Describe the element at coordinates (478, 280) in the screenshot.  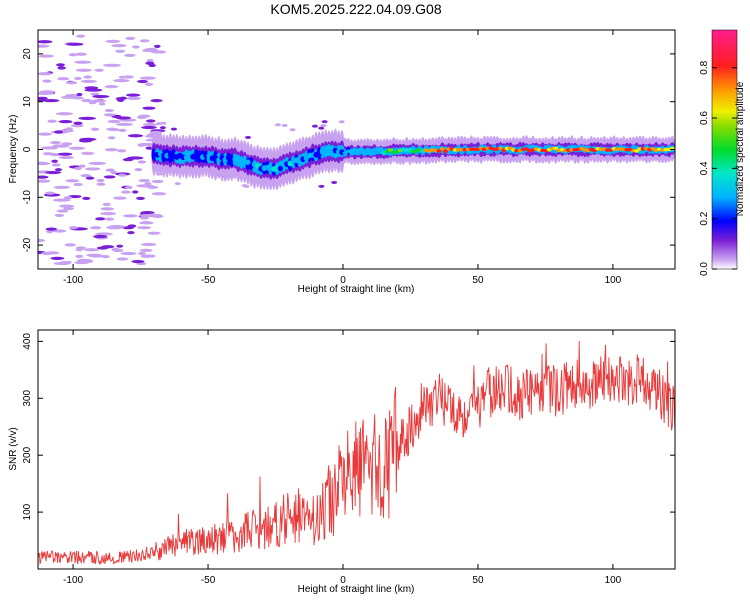
I see `spectrogram-x-tick-label: 50` at that location.